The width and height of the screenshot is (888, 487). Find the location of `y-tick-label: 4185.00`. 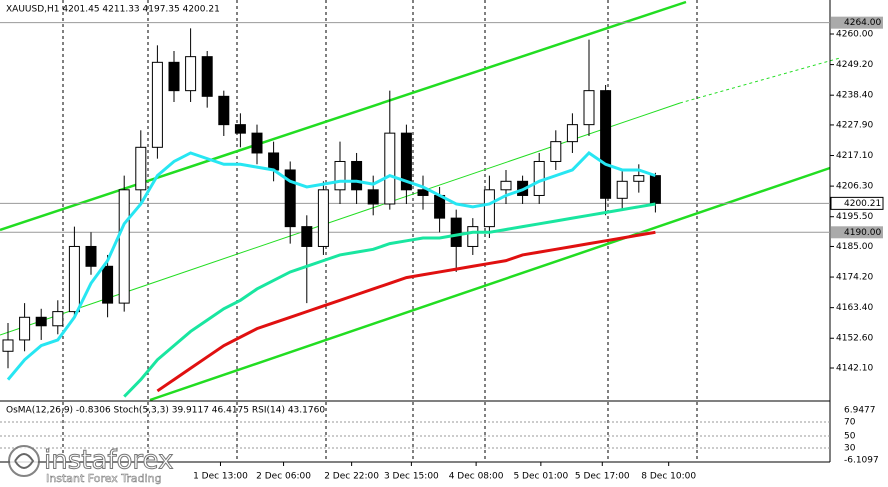

y-tick-label: 4185.00 is located at coordinates (854, 247).